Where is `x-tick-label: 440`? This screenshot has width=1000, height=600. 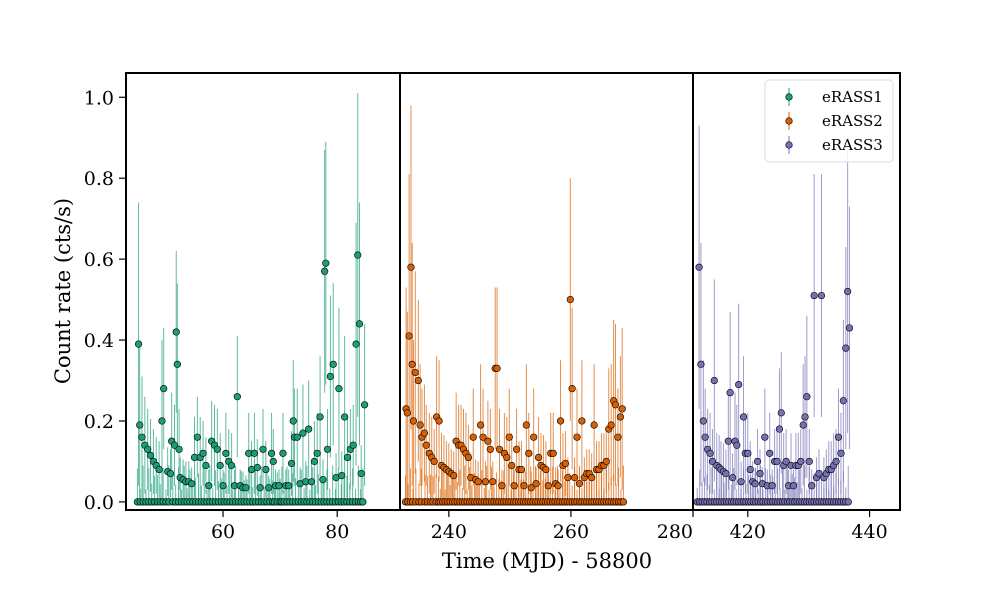 x-tick-label: 440 is located at coordinates (869, 532).